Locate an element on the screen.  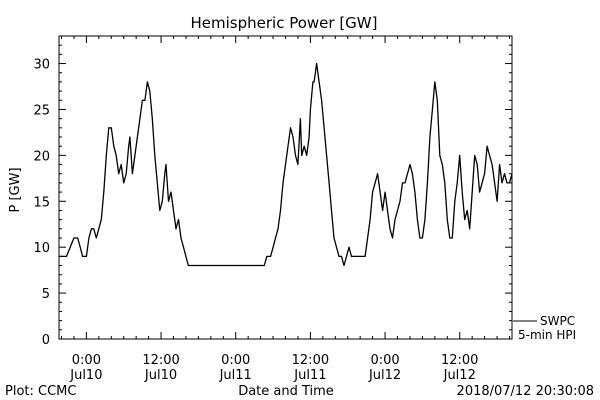
y-tick-label: 30 is located at coordinates (41, 65).